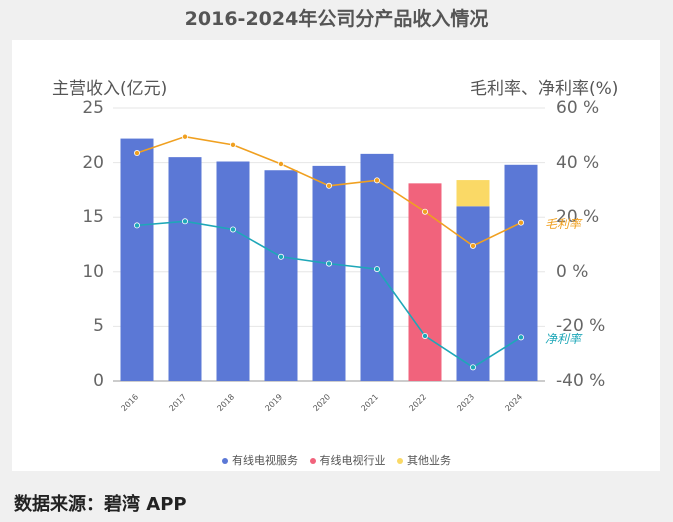 This screenshot has height=522, width=673. Describe the element at coordinates (93, 108) in the screenshot. I see `y-tick-label: 25` at that location.